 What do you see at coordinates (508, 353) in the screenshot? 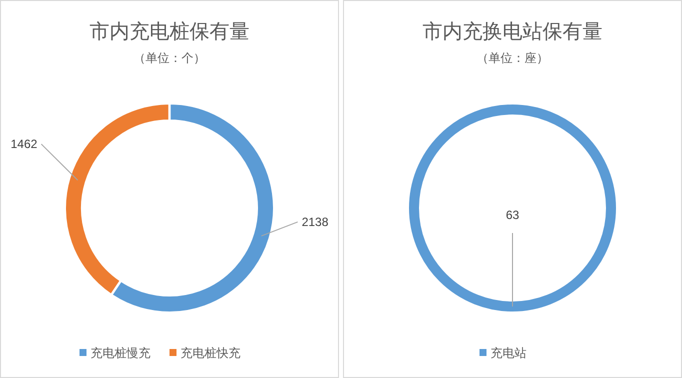
I see `legend-label: 充电站` at bounding box center [508, 353].